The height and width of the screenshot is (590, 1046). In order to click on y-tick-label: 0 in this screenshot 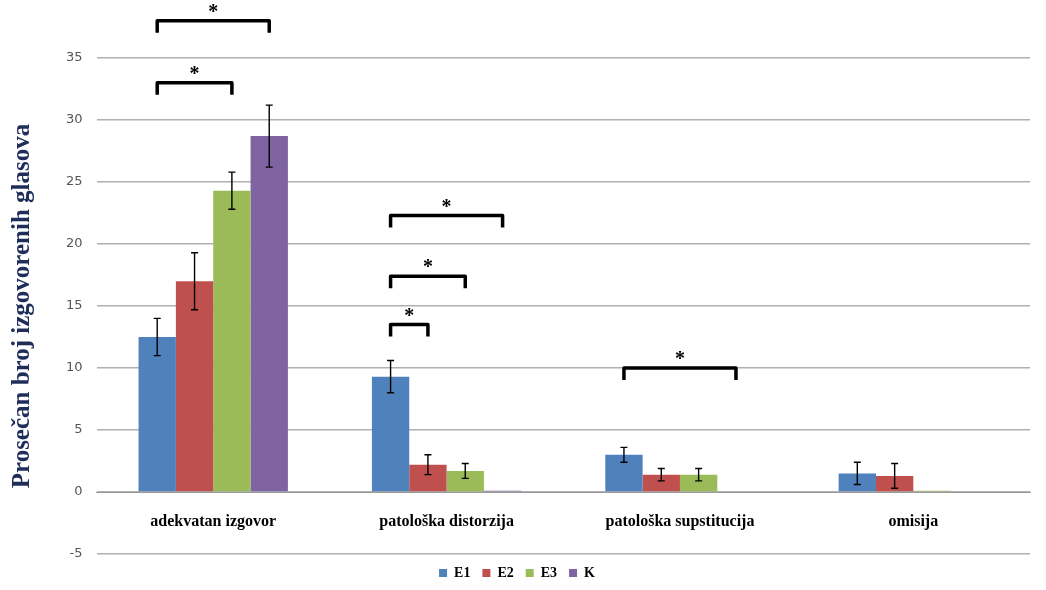, I will do `click(78, 491)`.